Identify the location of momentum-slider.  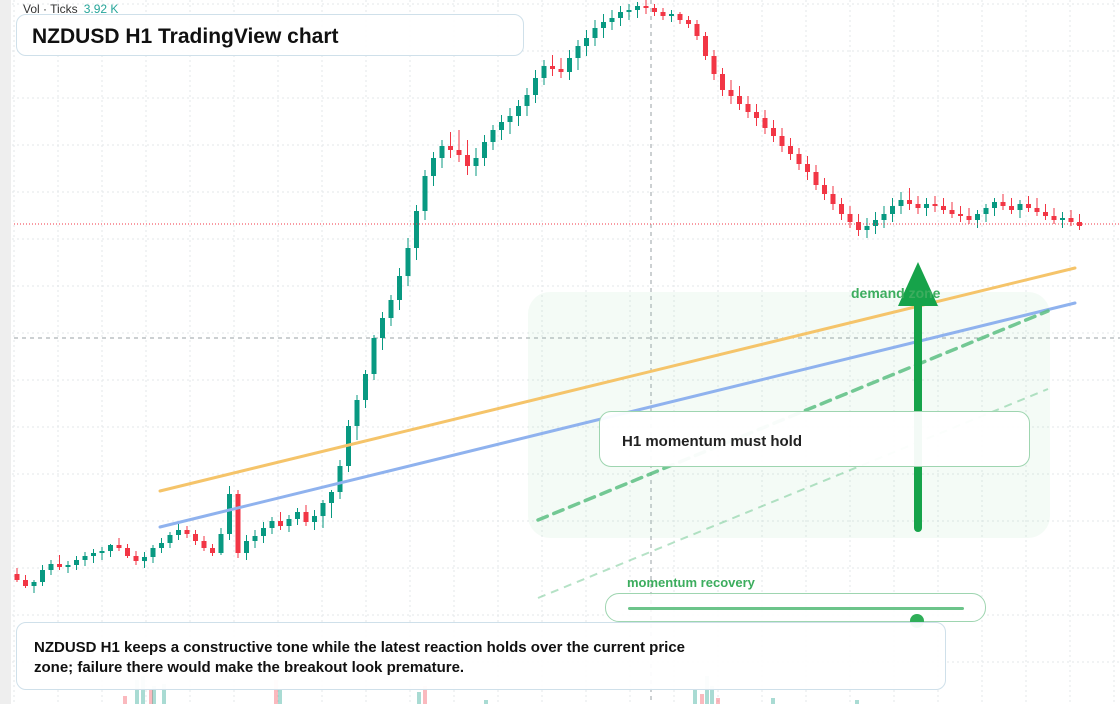
(795, 610).